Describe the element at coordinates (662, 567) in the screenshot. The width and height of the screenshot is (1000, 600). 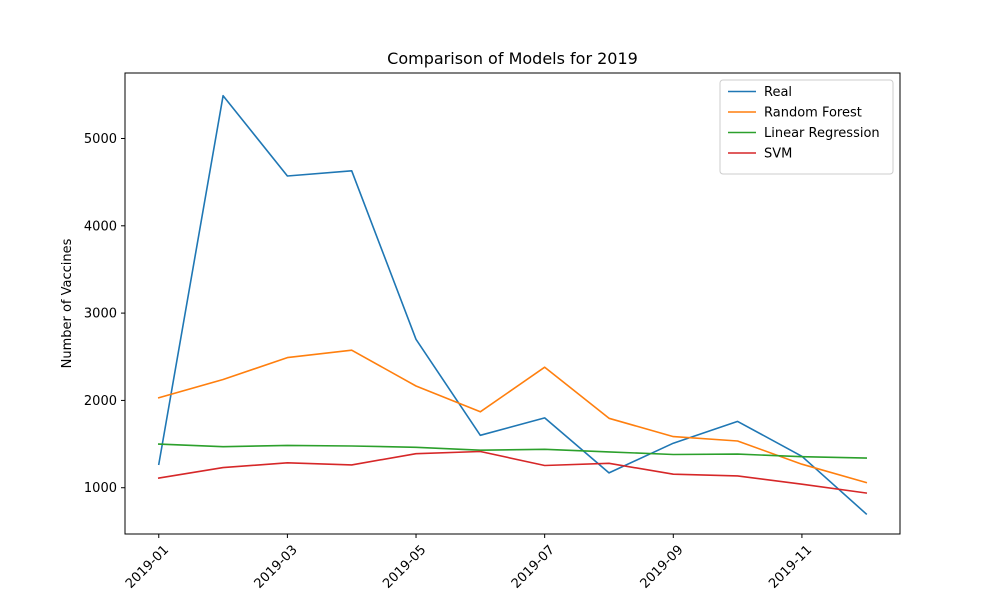
I see `x-tick-label: 2019-09` at that location.